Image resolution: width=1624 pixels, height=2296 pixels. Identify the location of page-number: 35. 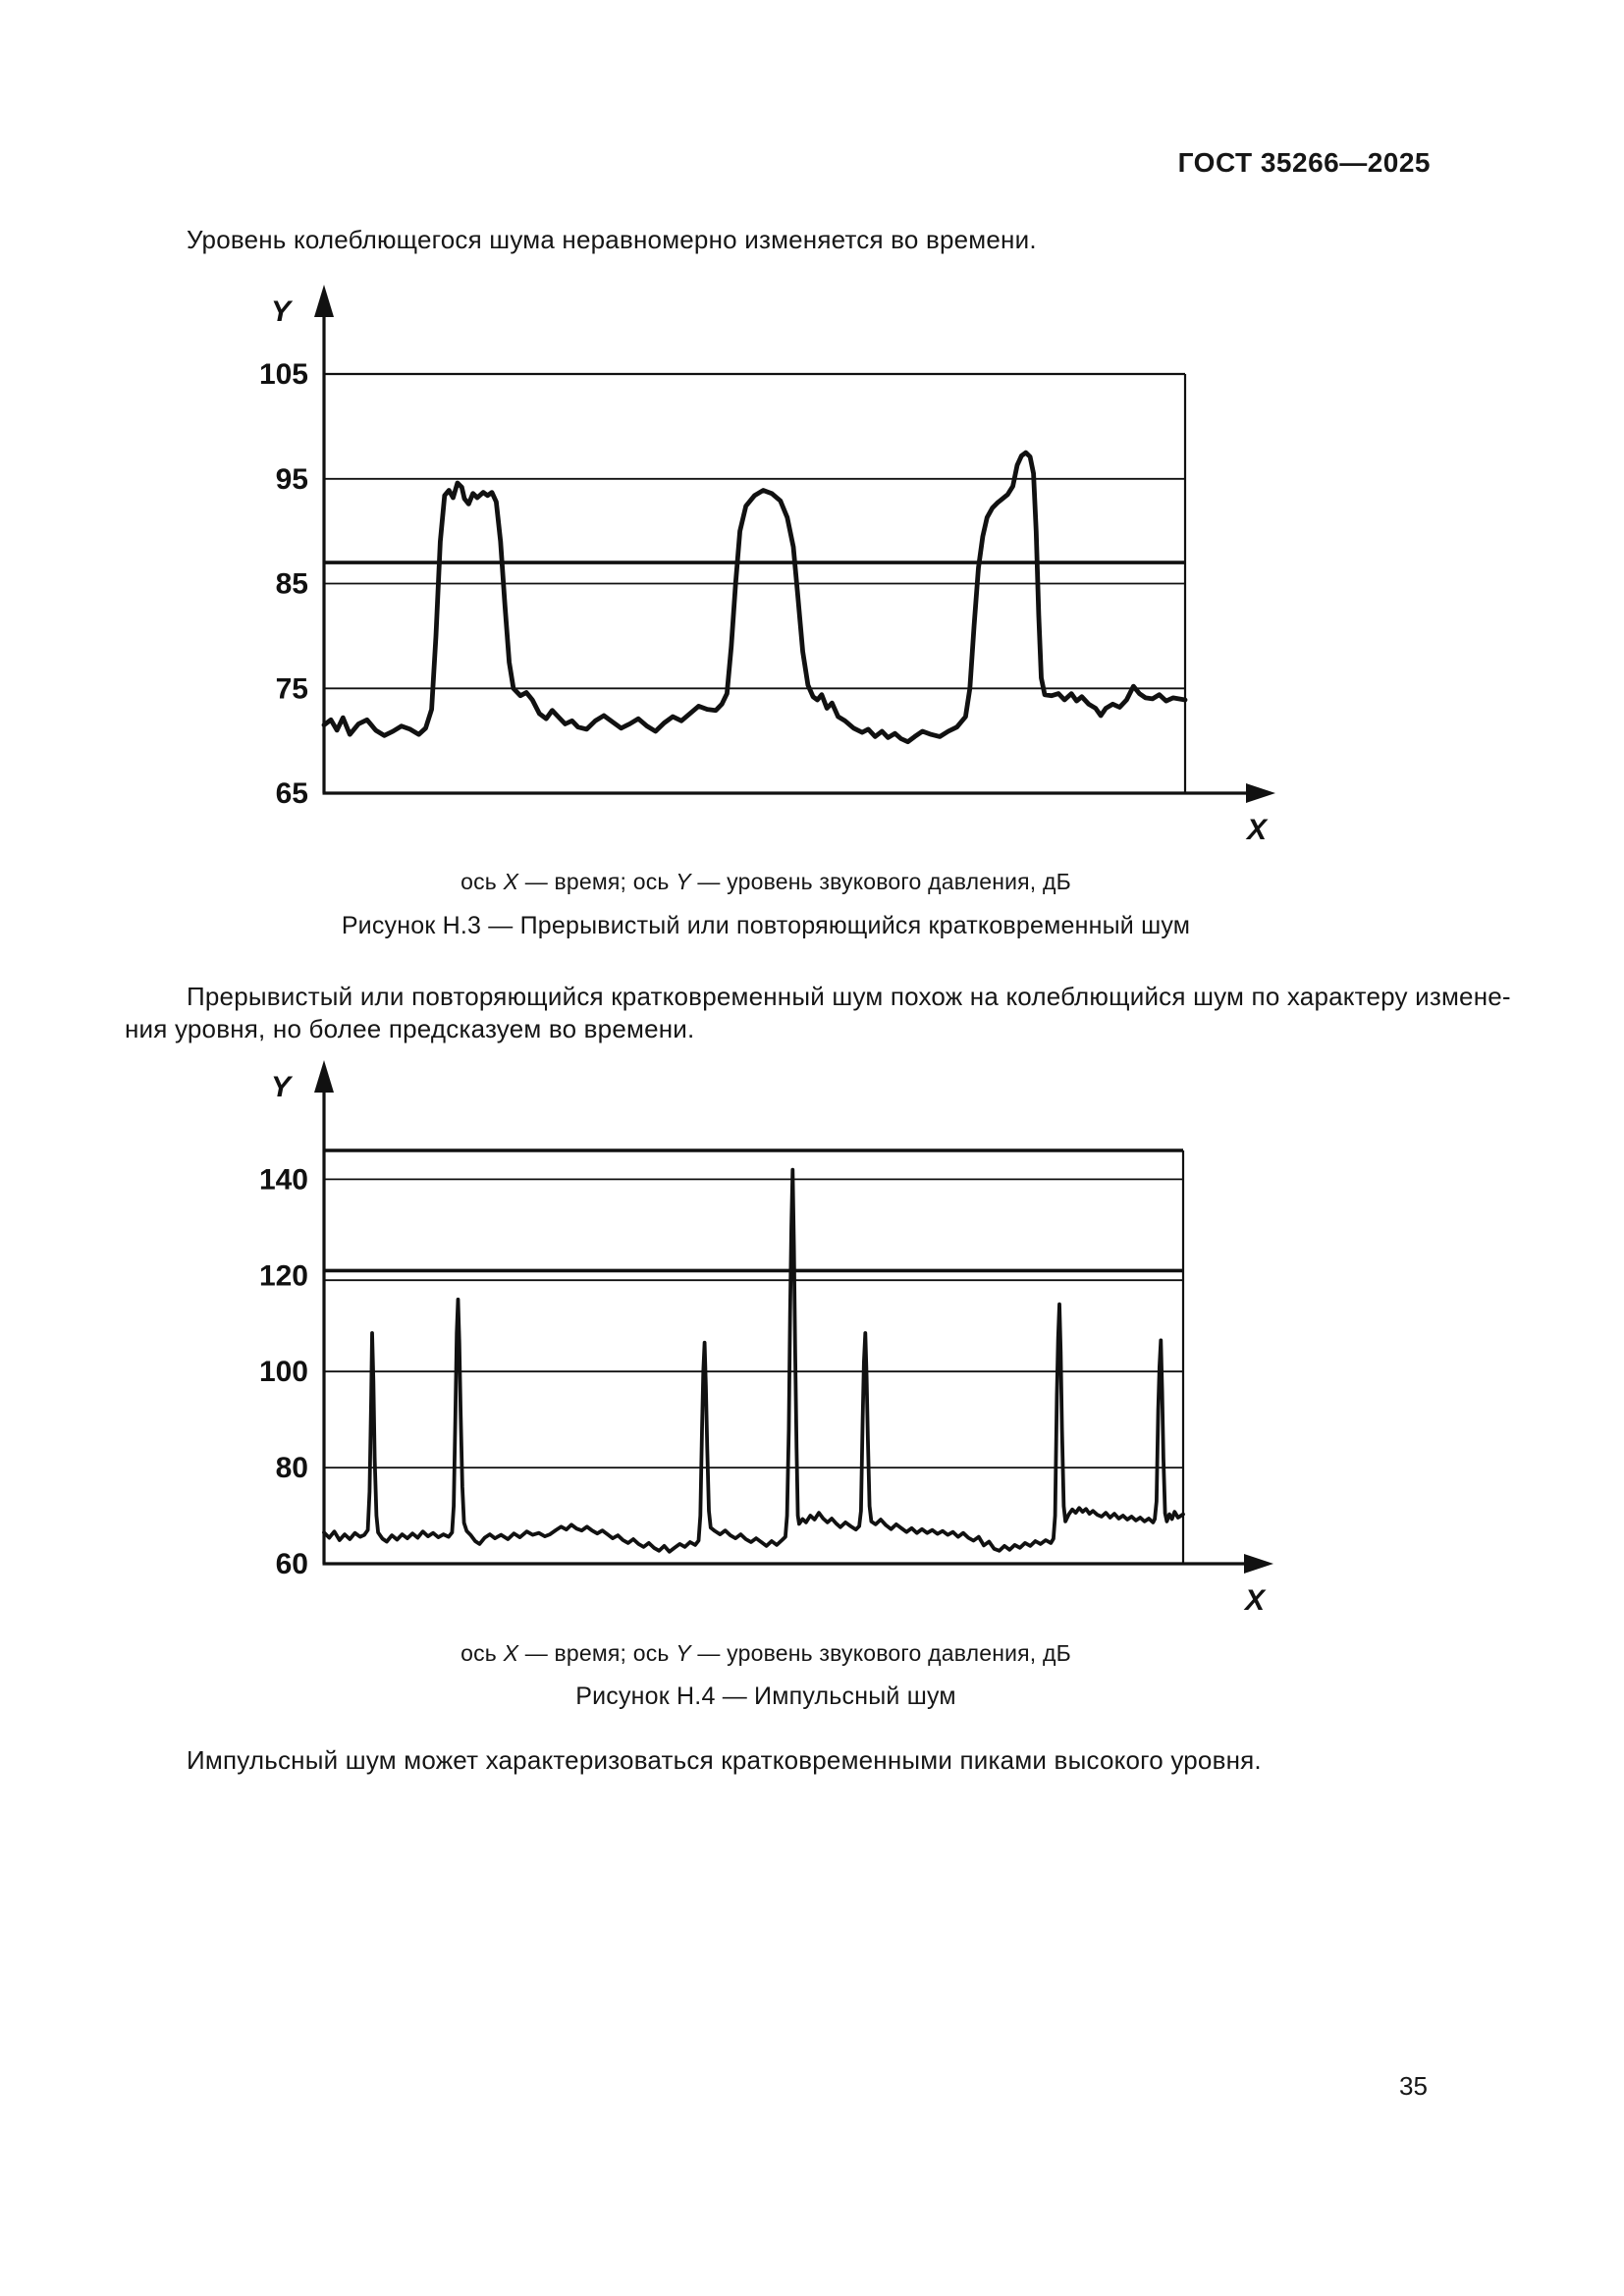
(1413, 2086).